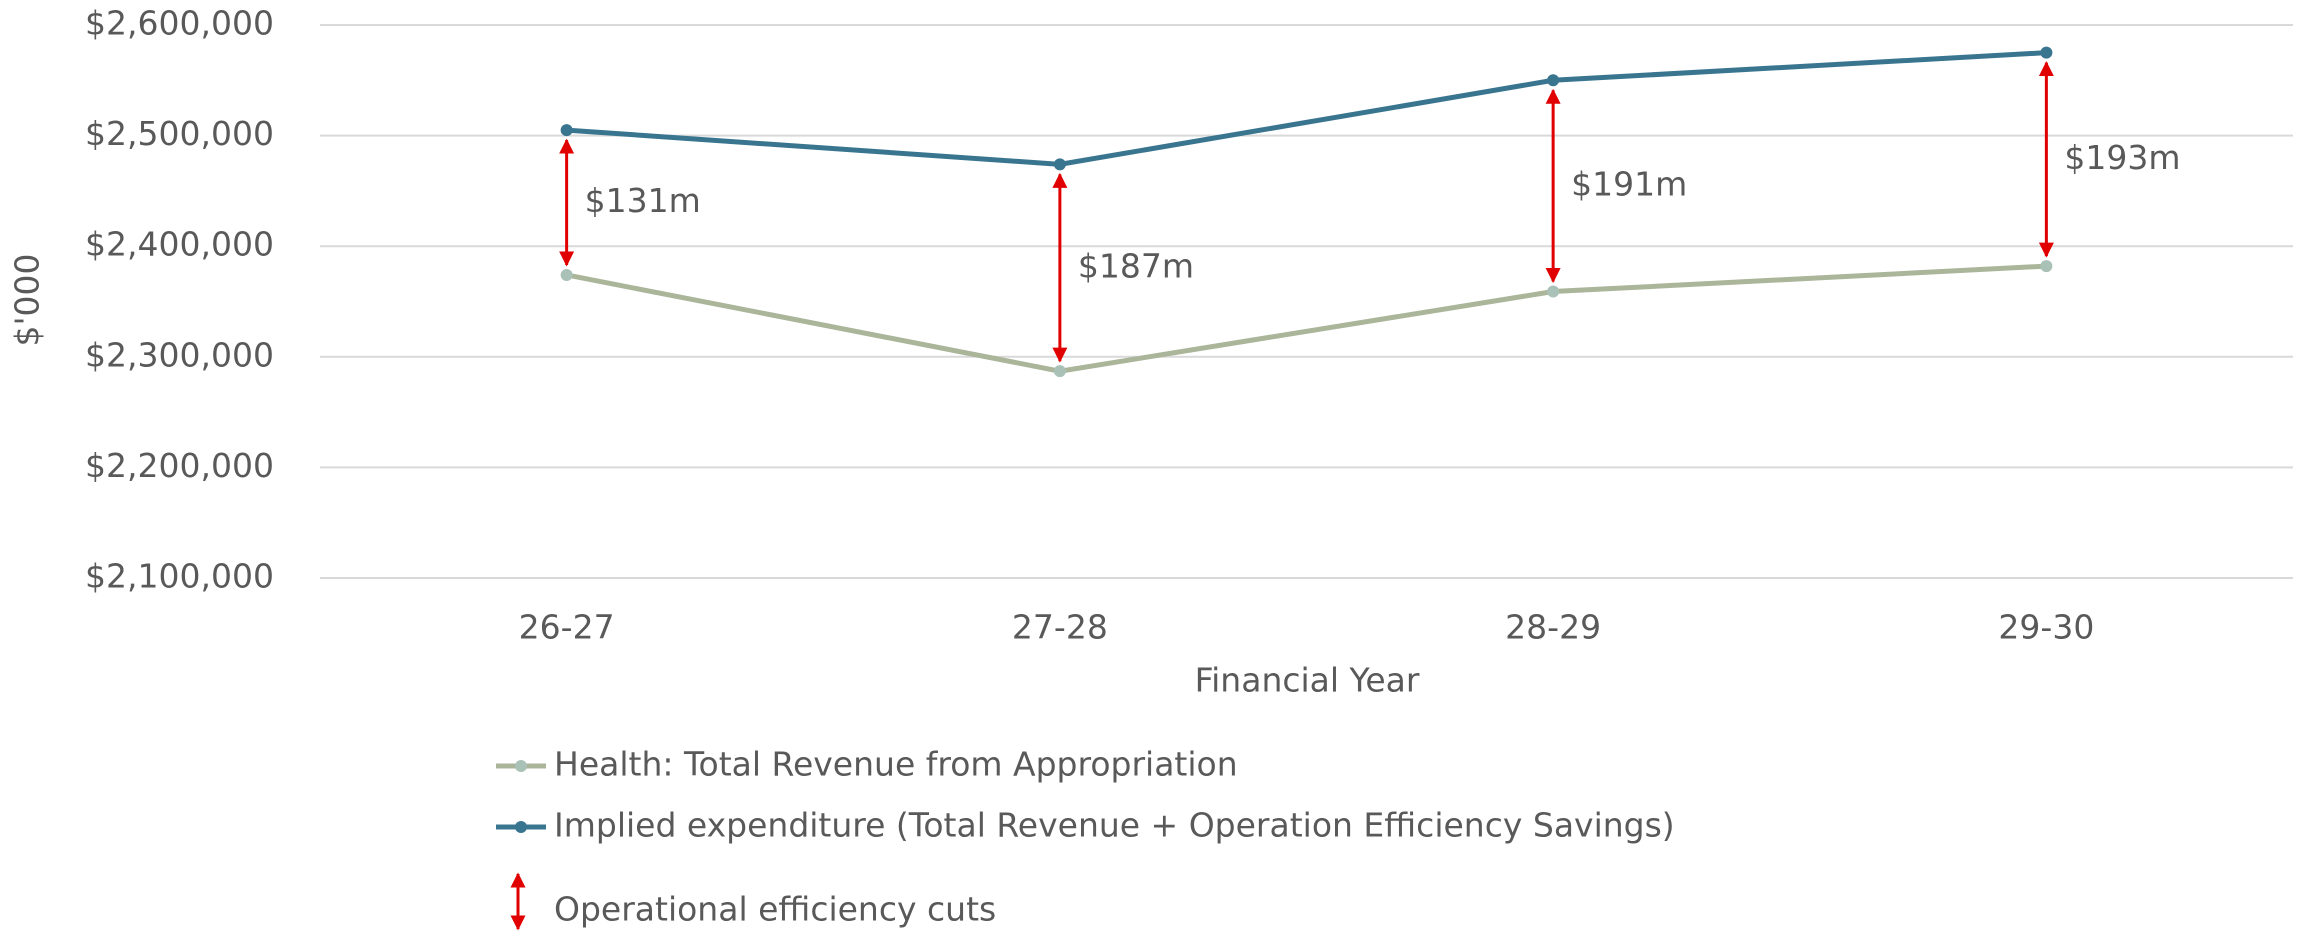 This screenshot has width=2300, height=936. What do you see at coordinates (179, 354) in the screenshot?
I see `y-tick-label: $2,300,000` at bounding box center [179, 354].